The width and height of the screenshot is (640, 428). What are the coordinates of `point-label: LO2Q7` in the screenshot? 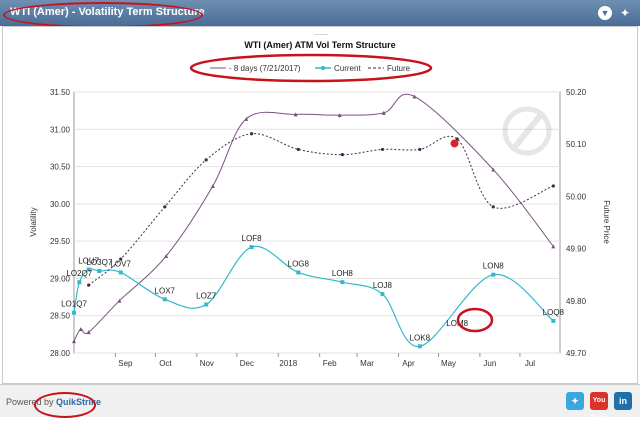 It's located at (79, 273).